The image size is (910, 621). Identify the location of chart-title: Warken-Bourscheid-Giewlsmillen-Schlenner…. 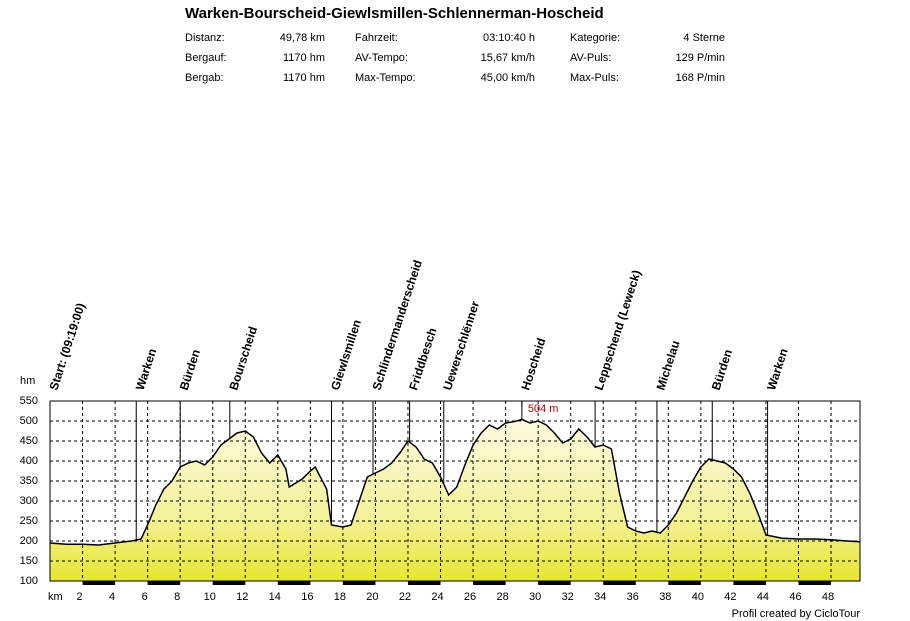
(394, 13).